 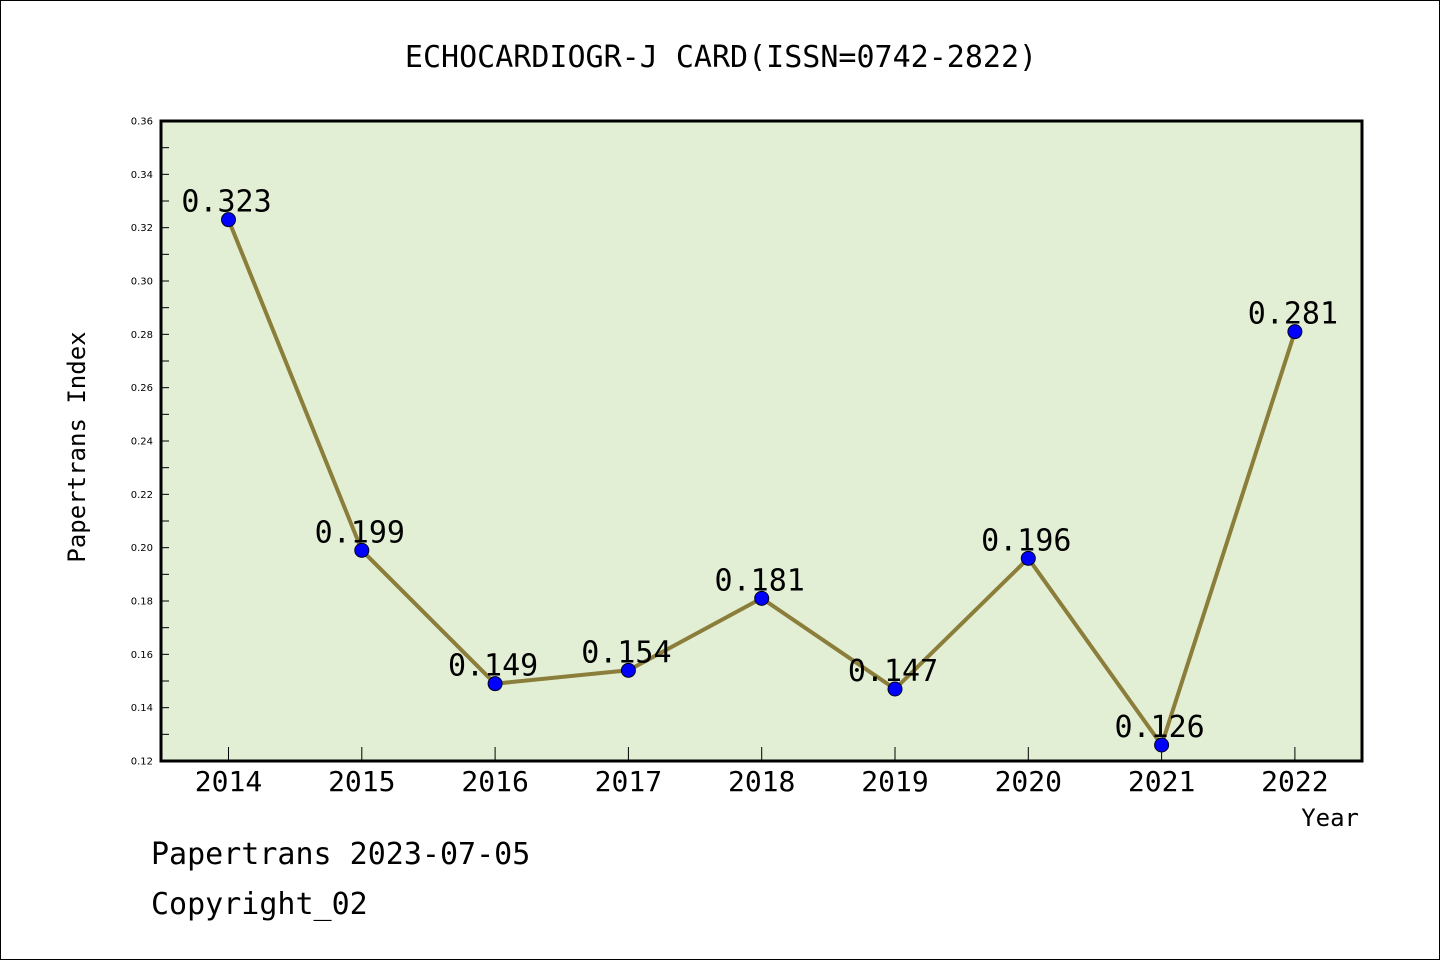 What do you see at coordinates (142, 602) in the screenshot?
I see `y-tick-label: 0.18` at bounding box center [142, 602].